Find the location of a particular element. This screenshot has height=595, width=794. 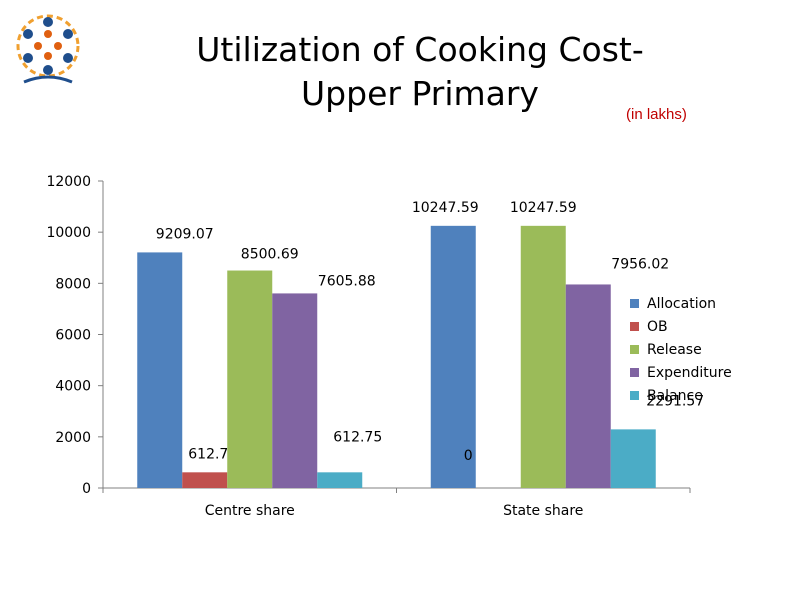

bar-ob is located at coordinates (205, 480).